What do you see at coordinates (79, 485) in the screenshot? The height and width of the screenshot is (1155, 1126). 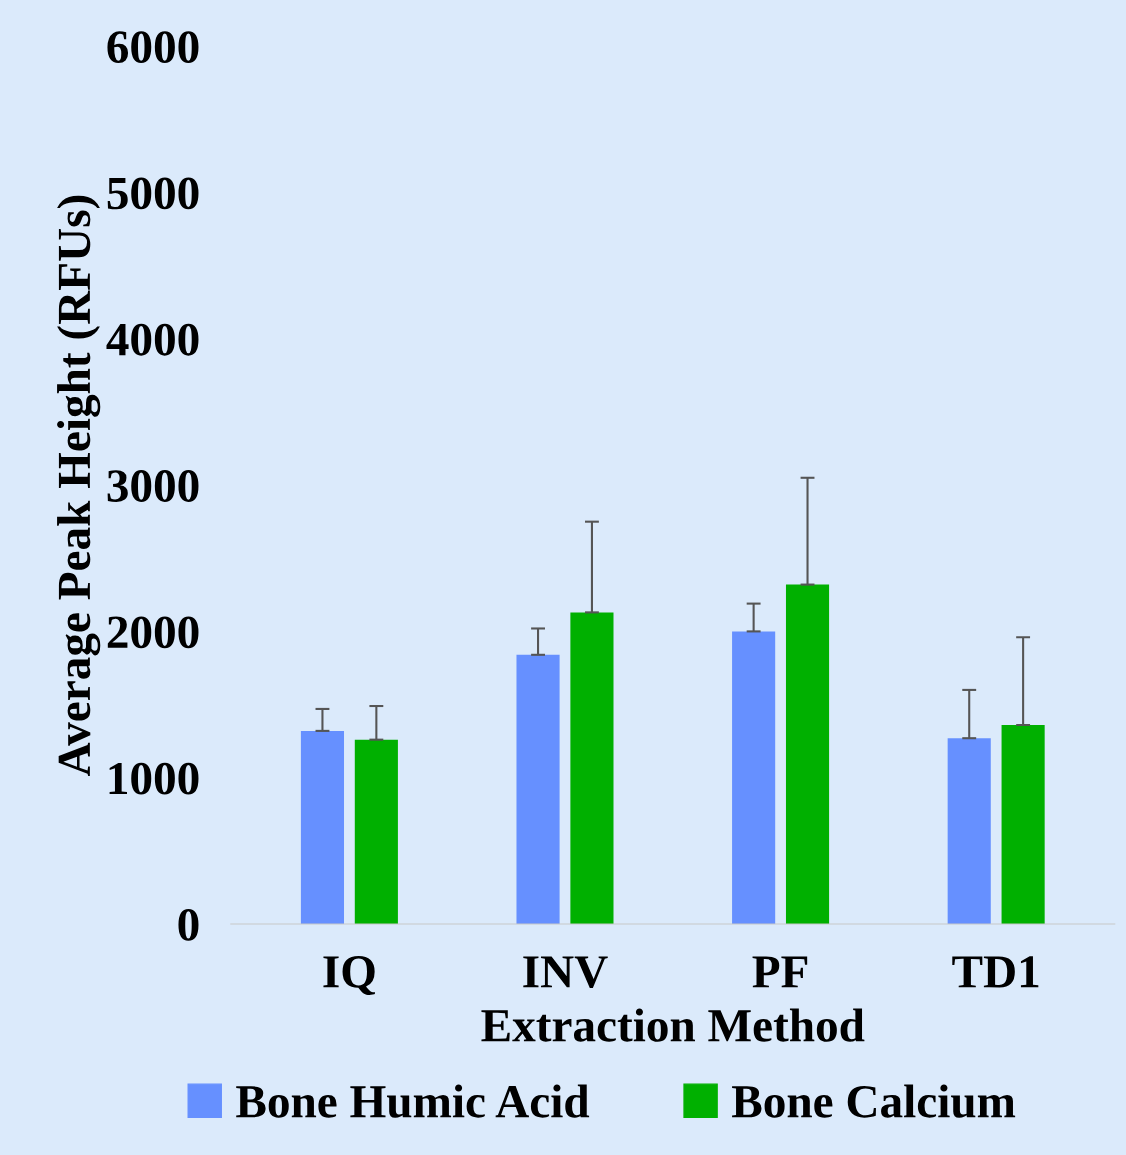 I see `y-axis-title: Average Peak Height (RFUs)` at bounding box center [79, 485].